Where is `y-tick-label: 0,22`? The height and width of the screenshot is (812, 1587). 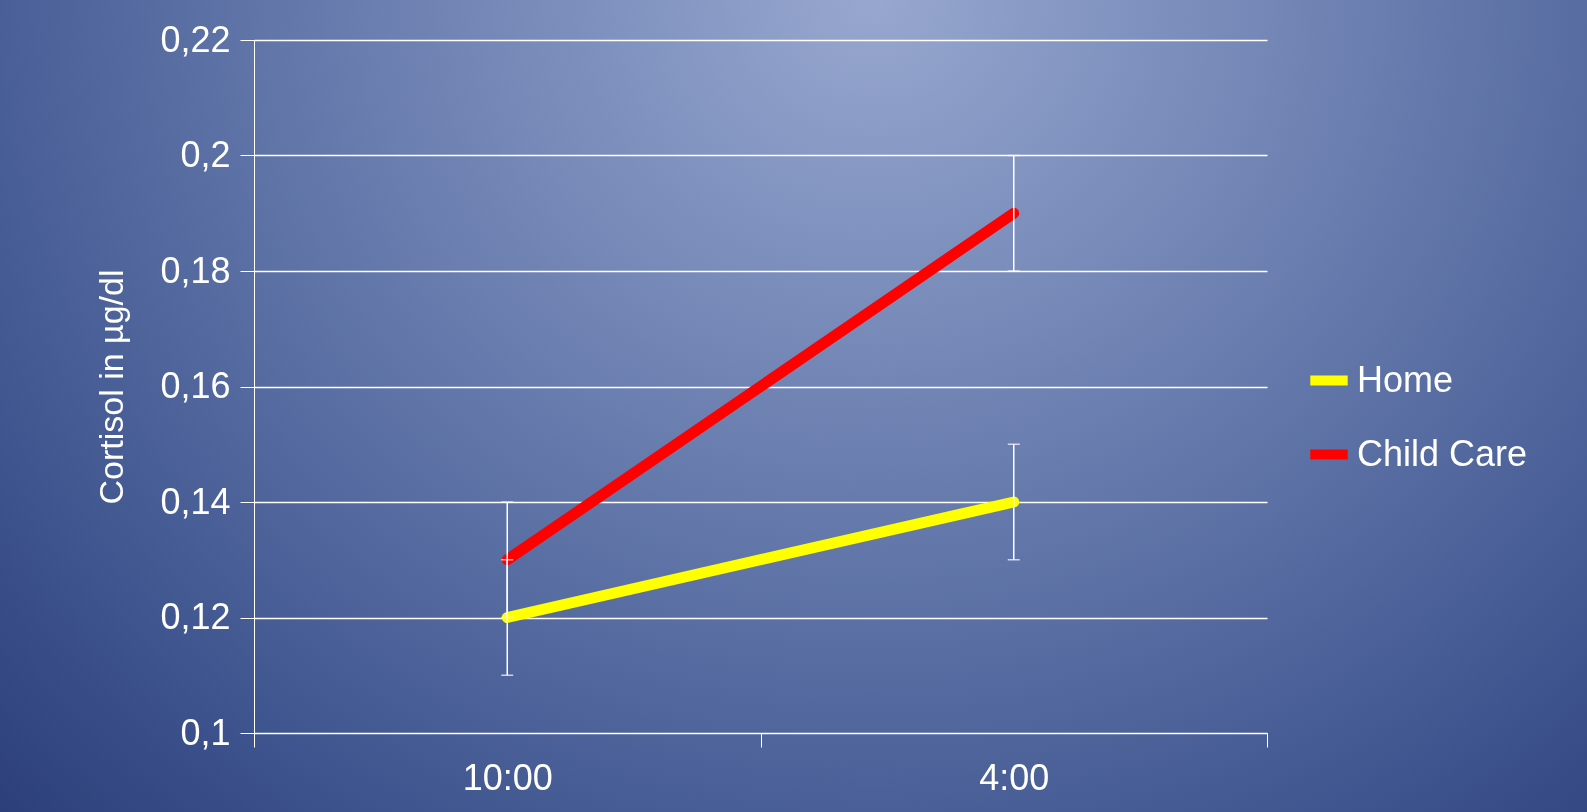
y-tick-label: 0,22 is located at coordinates (195, 39).